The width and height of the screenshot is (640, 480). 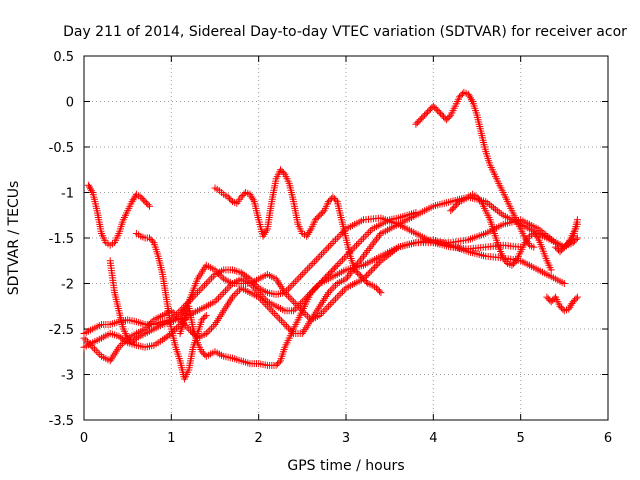 What do you see at coordinates (14, 238) in the screenshot?
I see `y-axis-title: SDTVAR / TECUs` at bounding box center [14, 238].